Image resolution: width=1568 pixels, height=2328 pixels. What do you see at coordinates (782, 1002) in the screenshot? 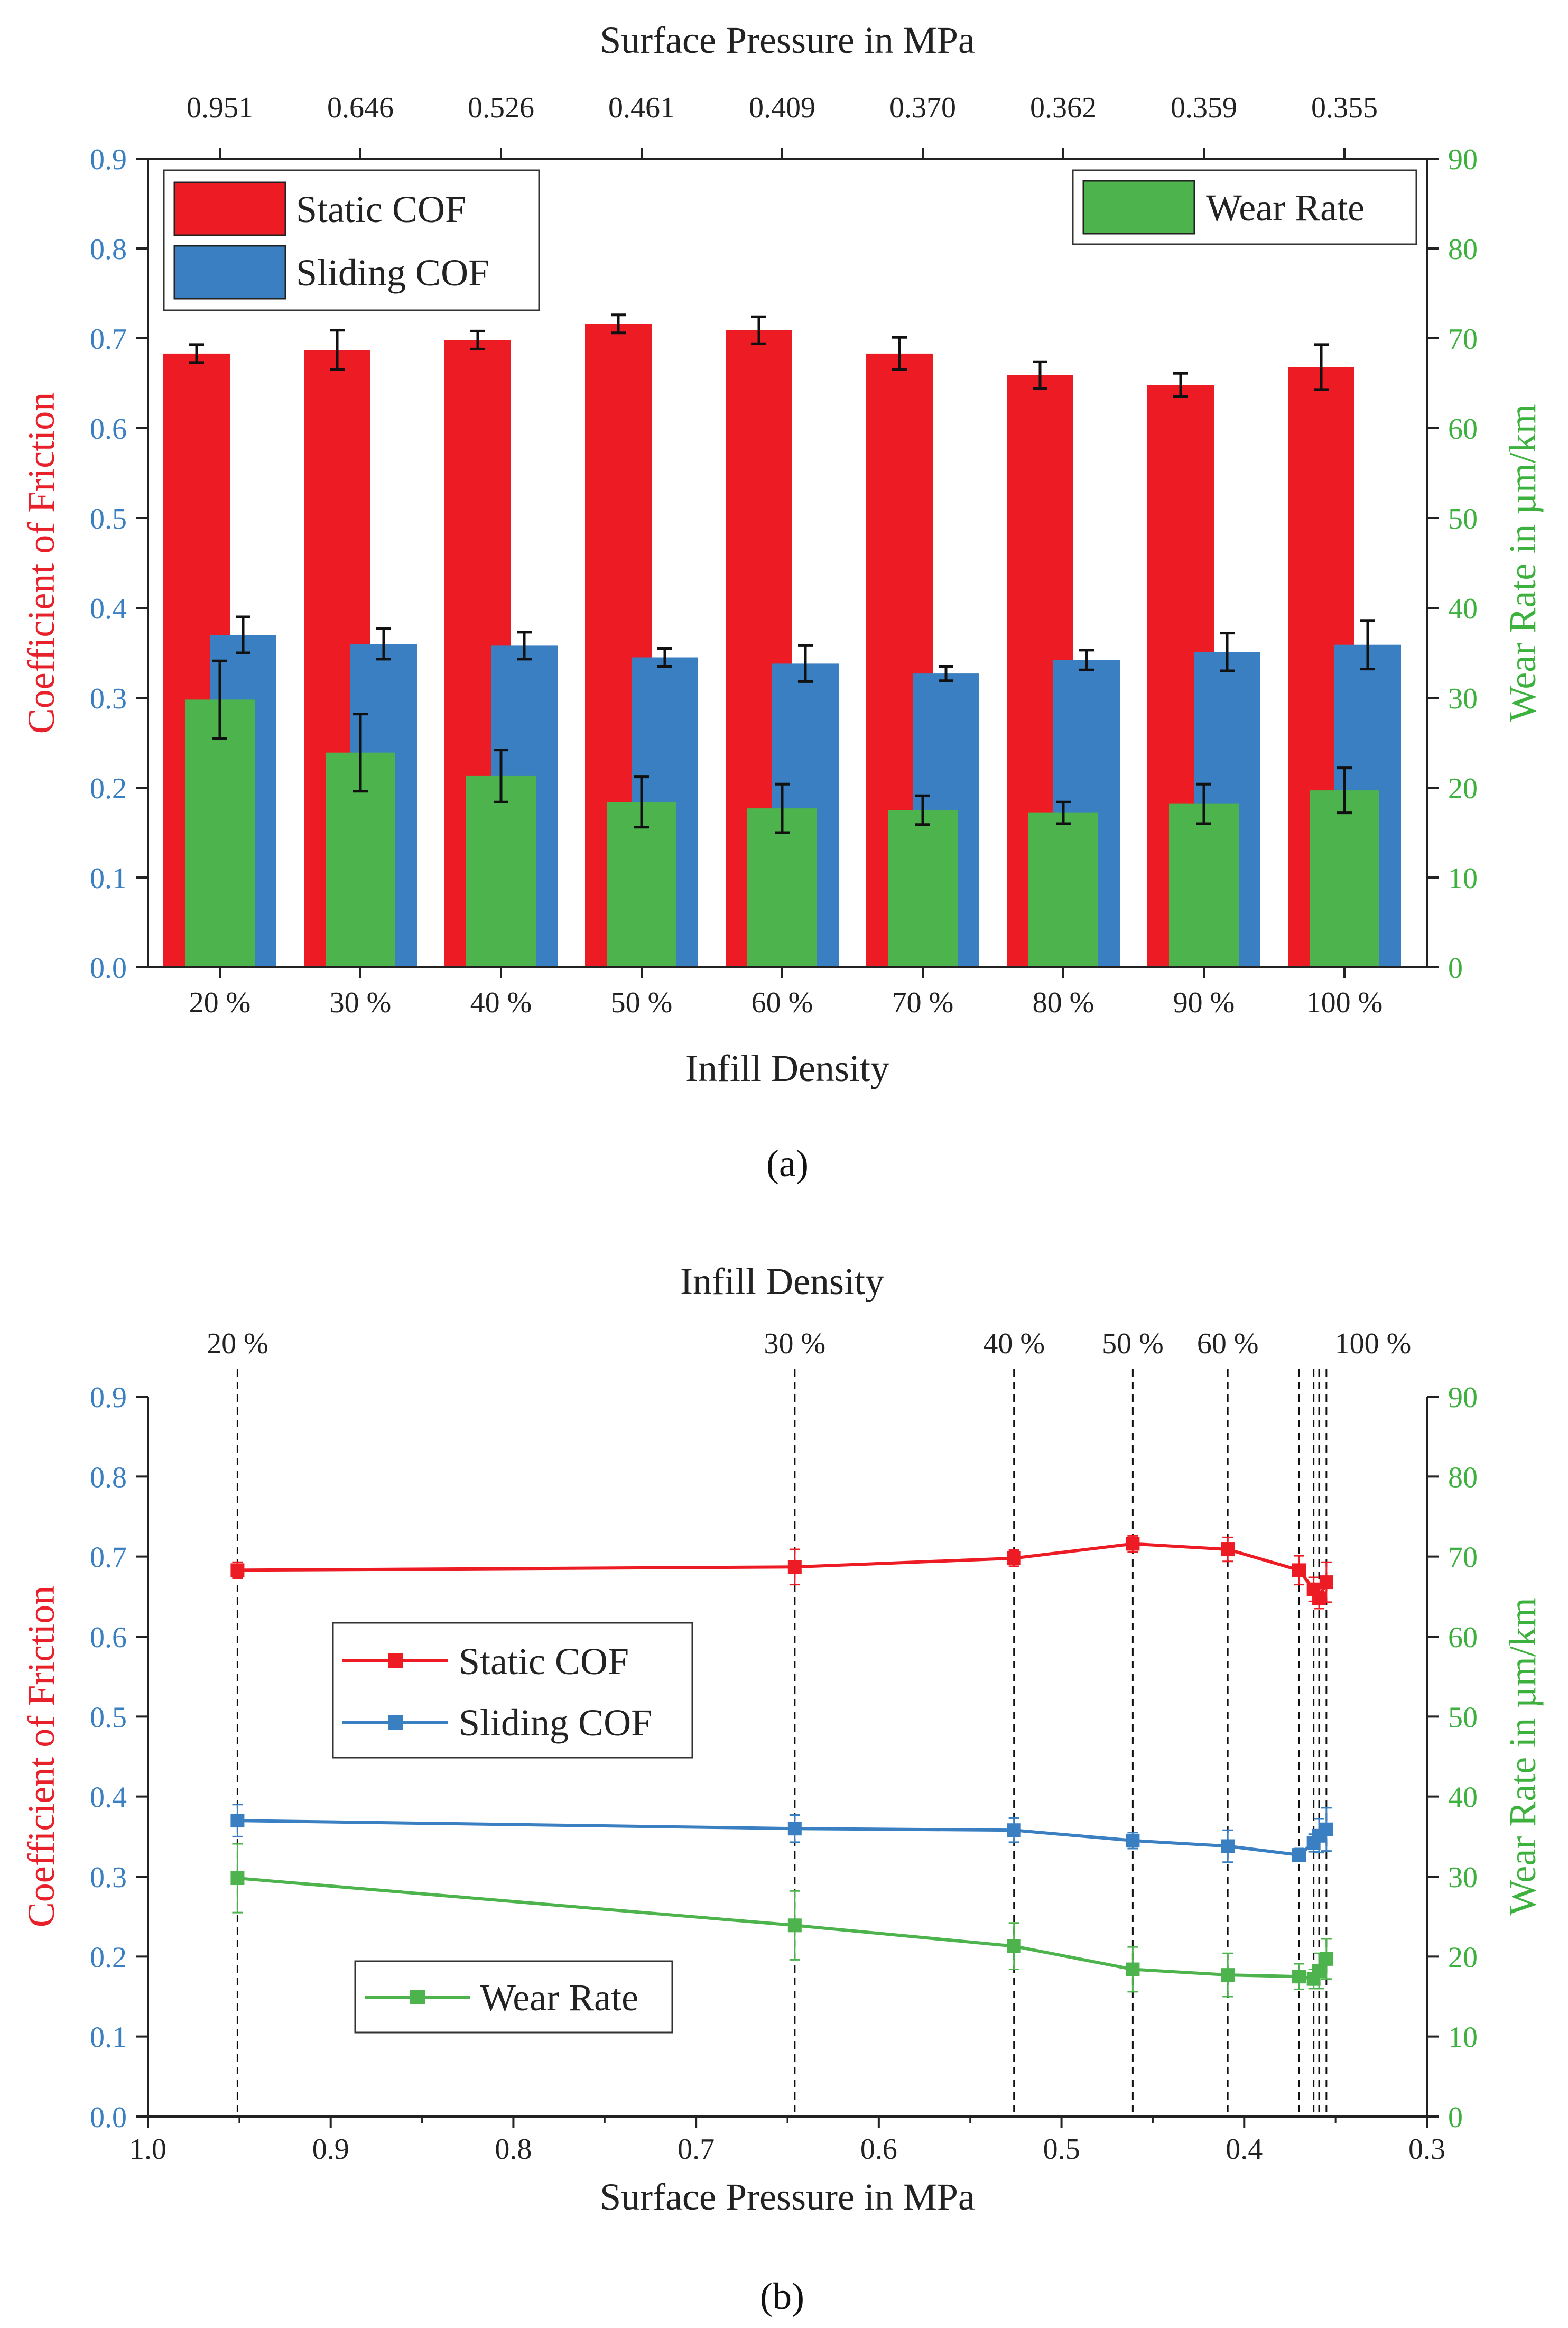
I see `x-tick-label: 60 %` at bounding box center [782, 1002].